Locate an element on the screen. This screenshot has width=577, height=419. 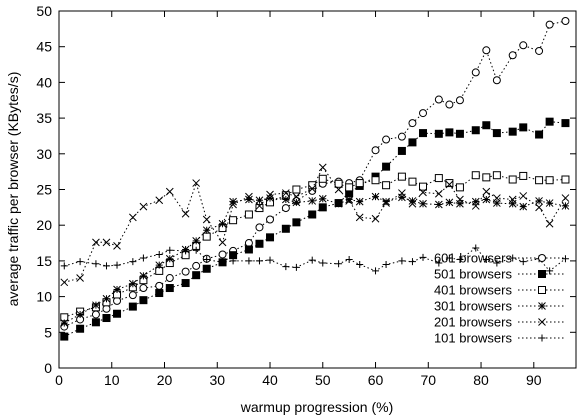
legend-entry: 201 browsers is located at coordinates (500, 322).